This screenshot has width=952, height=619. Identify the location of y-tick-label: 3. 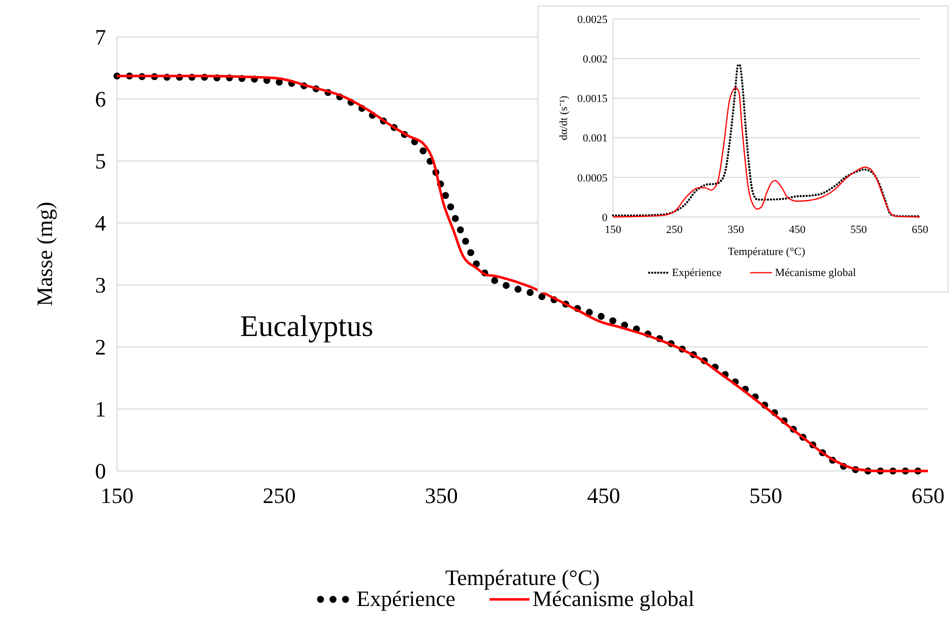
(100, 285).